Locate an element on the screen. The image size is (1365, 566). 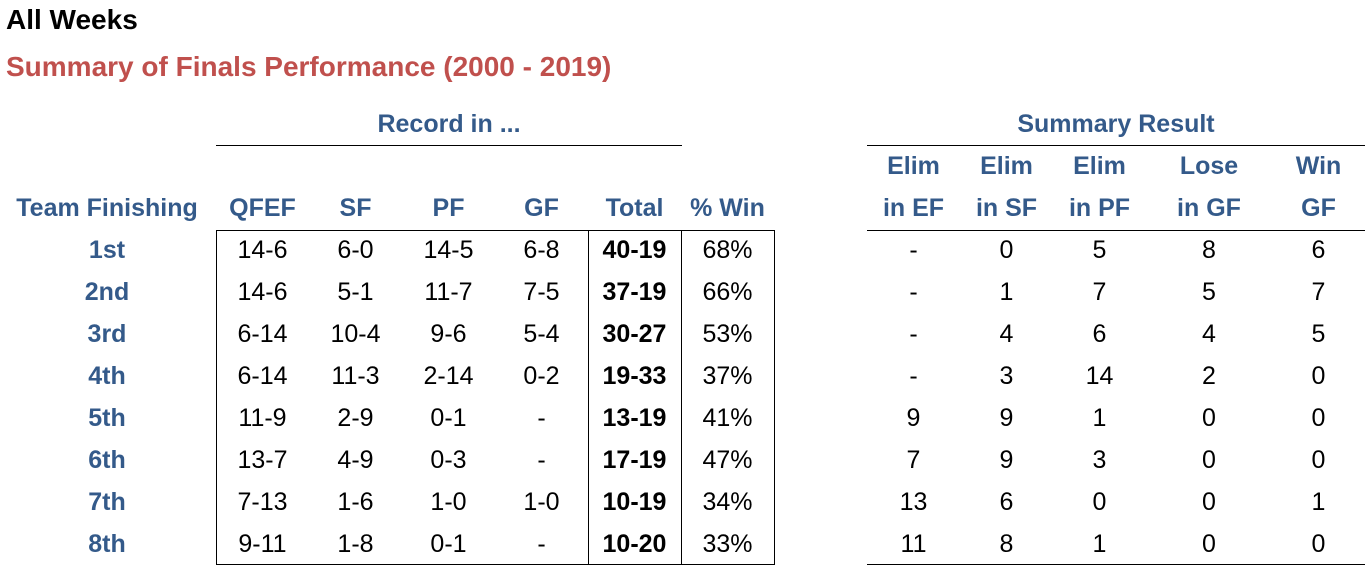
cell-elim-in-pf: 0 is located at coordinates (1099, 502).